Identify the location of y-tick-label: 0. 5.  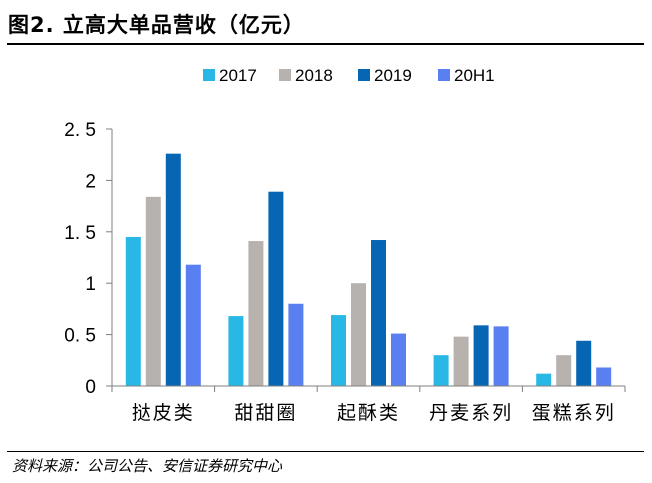
(80, 336).